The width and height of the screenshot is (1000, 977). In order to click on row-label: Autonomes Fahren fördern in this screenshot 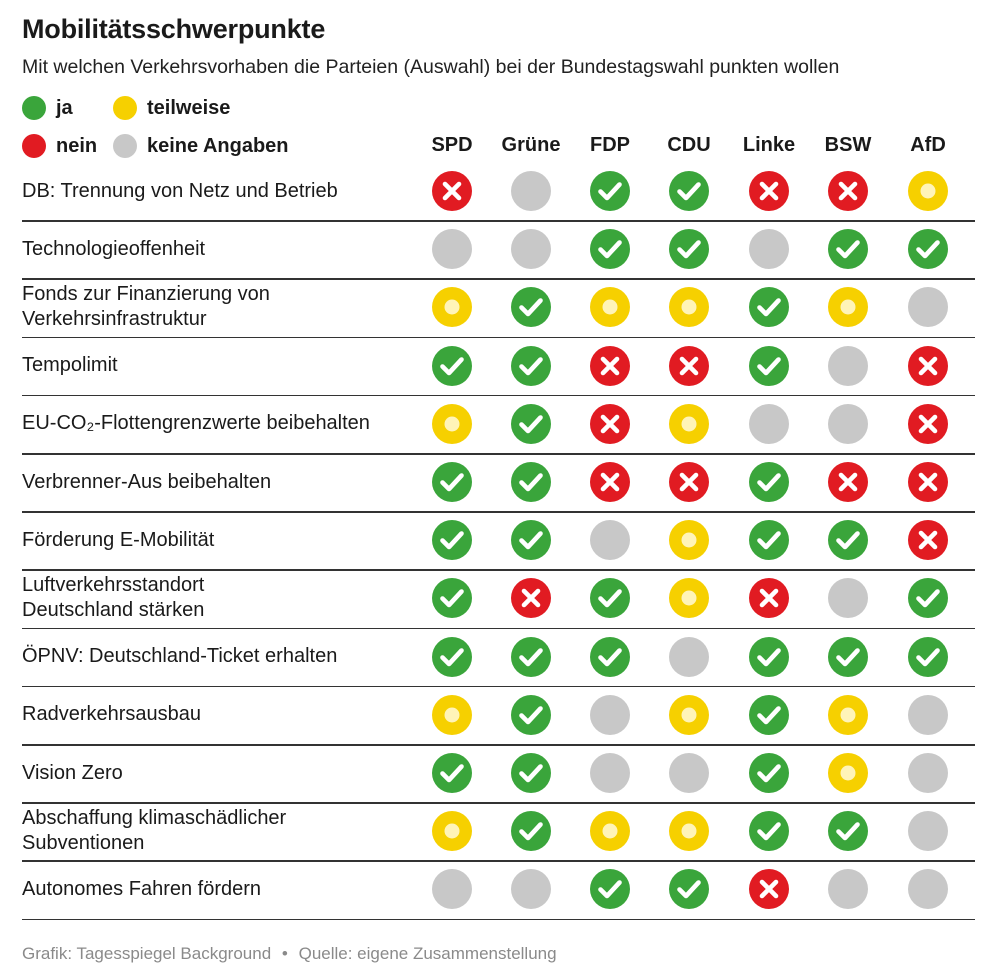, I will do `click(142, 888)`.